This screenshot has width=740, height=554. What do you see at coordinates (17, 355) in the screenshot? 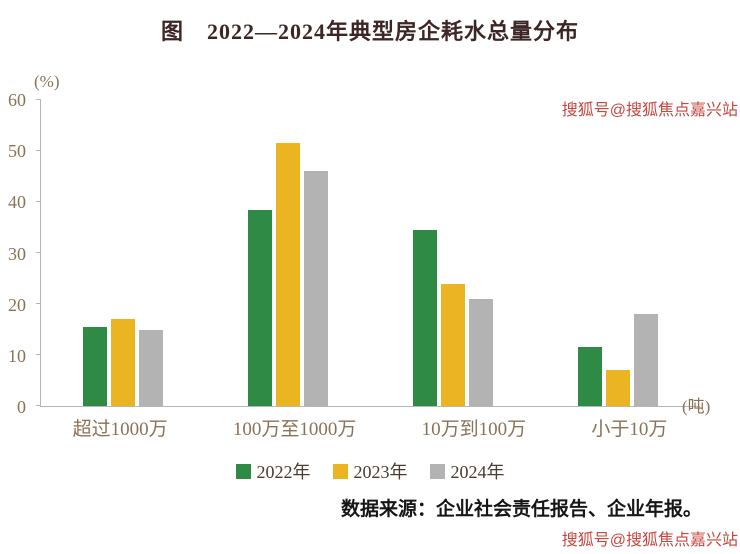
I see `y-tick-label: 10` at bounding box center [17, 355].